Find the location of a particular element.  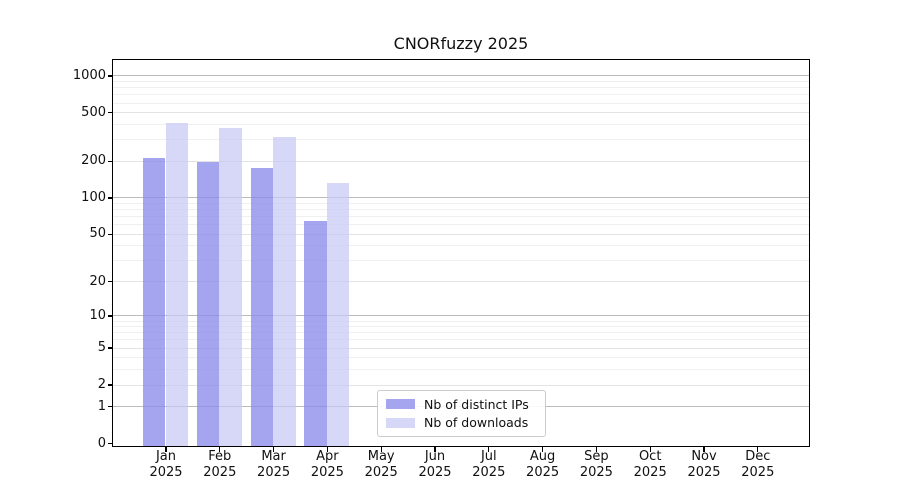

legend-item-downloads: Nb of downloads is located at coordinates (461, 422).